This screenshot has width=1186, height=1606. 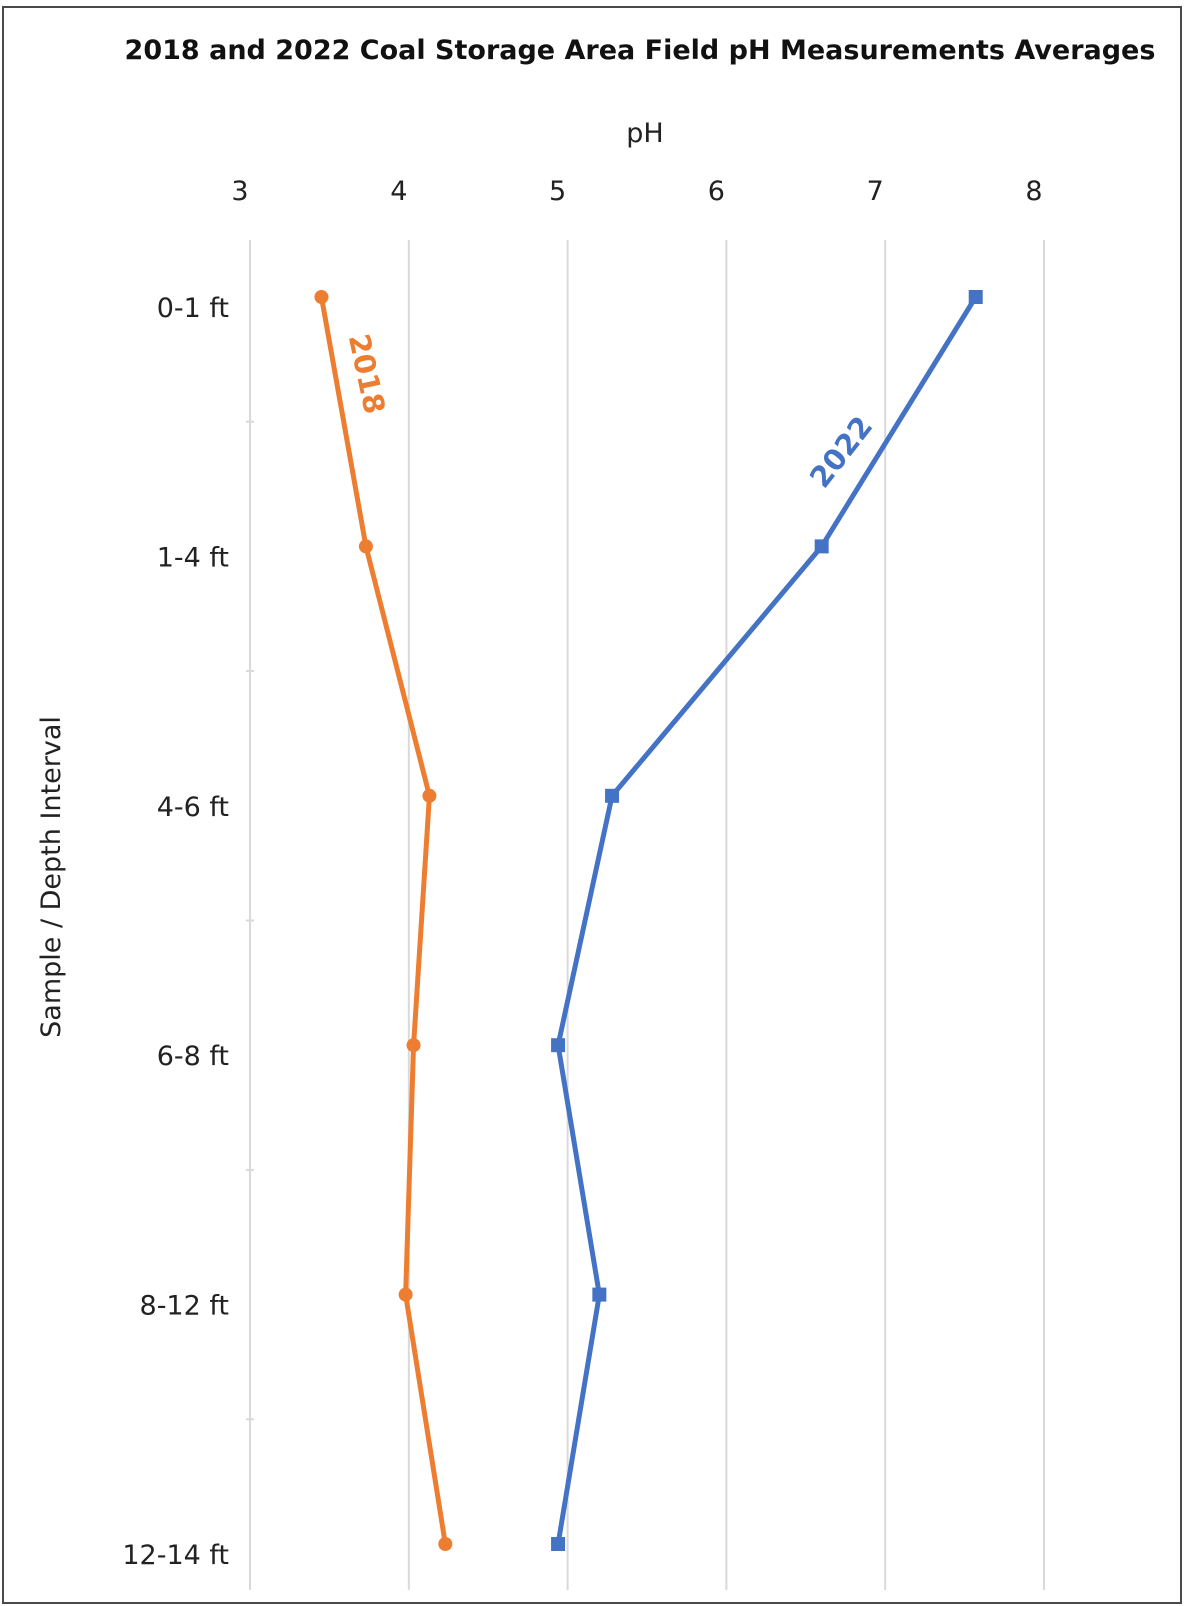 I want to click on x-axis-title: pH, so click(x=644, y=133).